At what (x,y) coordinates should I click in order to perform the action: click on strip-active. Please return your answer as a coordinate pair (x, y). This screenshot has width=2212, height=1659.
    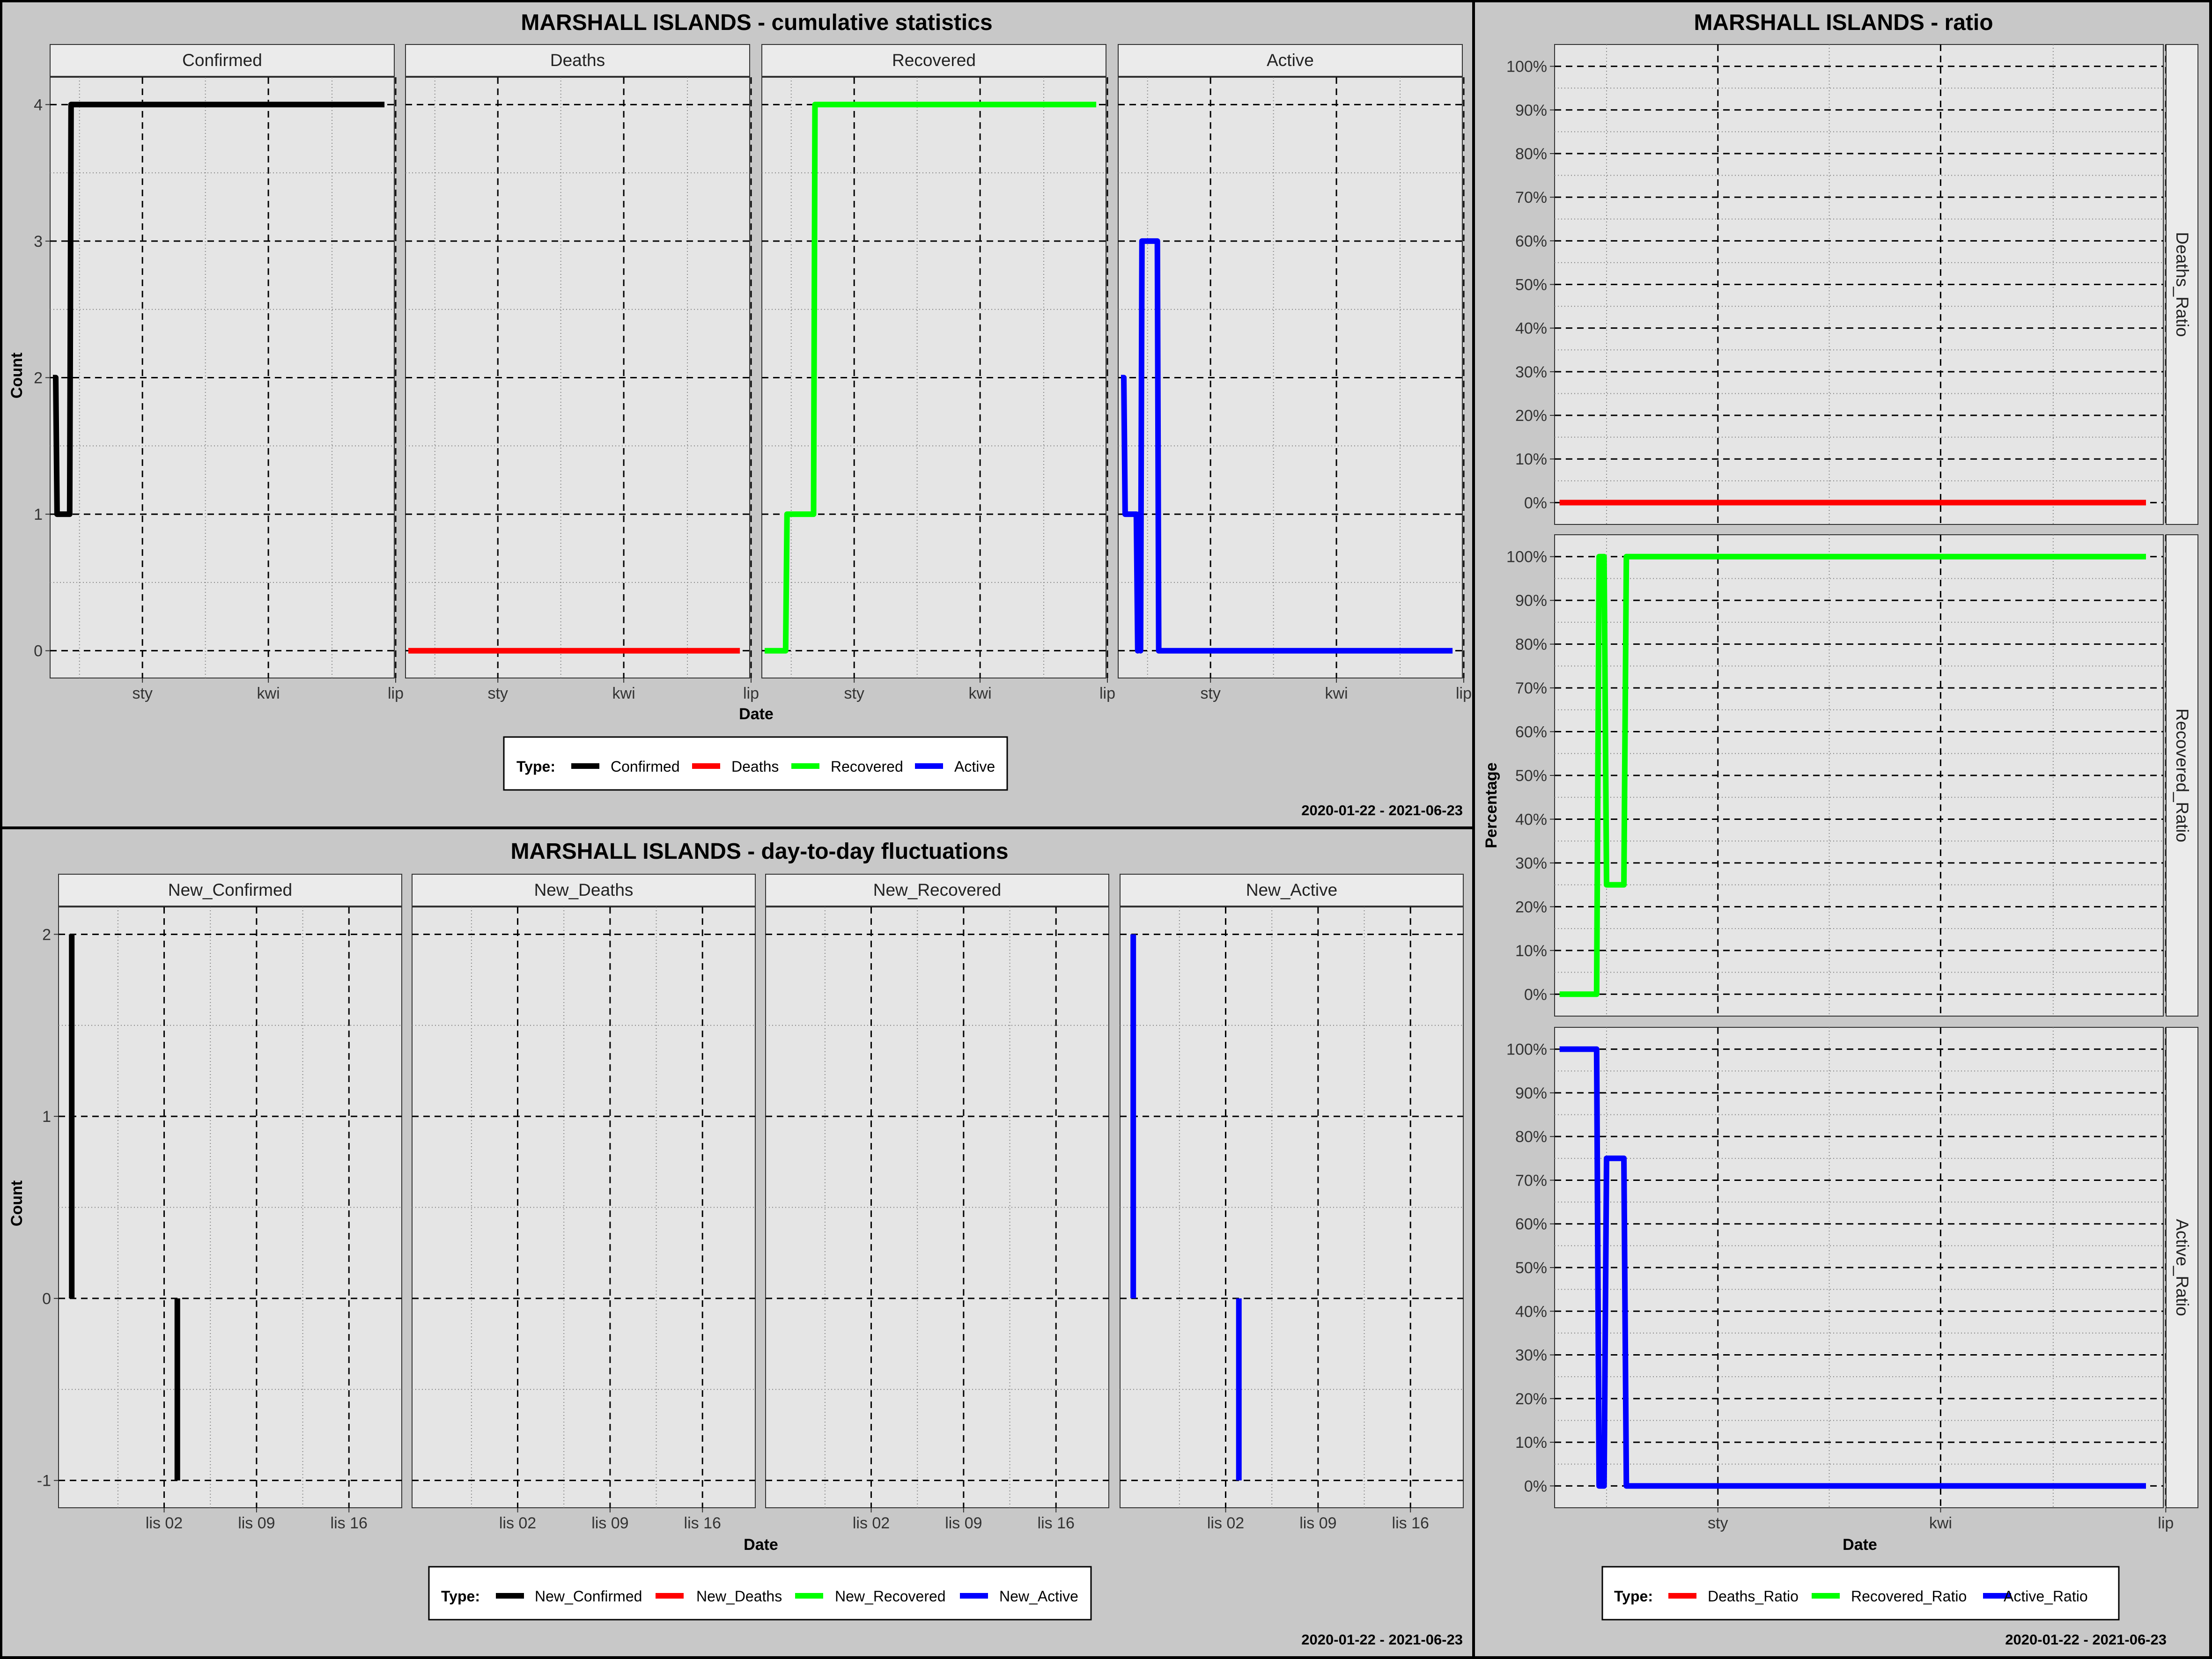
    Looking at the image, I should click on (1291, 61).